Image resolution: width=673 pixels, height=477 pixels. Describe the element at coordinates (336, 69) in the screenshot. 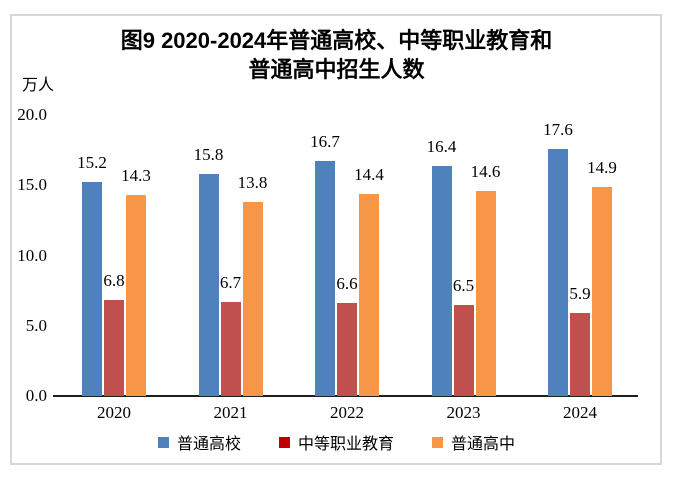

I see `chart-title-line2: 普通高中招生人数` at that location.